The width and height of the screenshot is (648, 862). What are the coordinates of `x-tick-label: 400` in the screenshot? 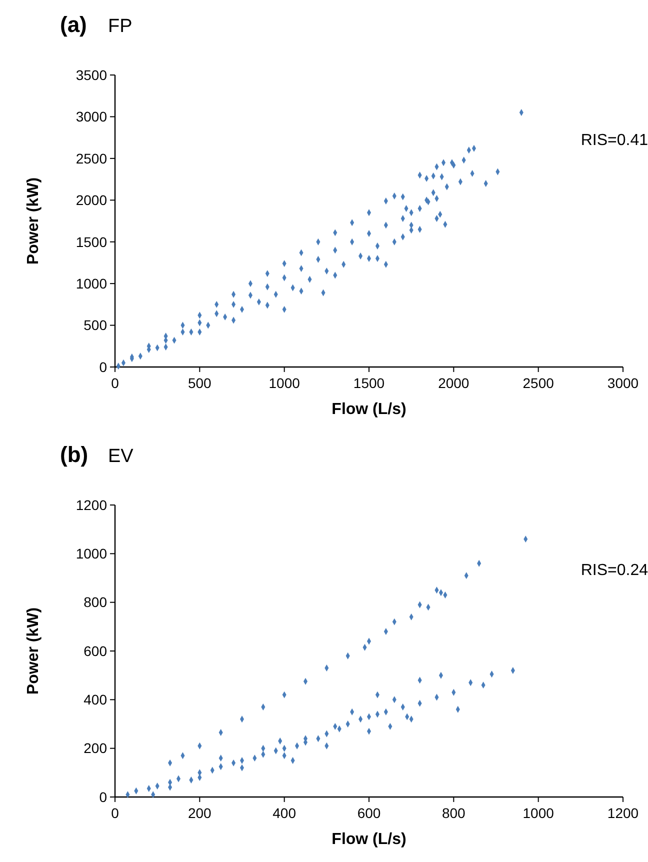 It's located at (284, 813).